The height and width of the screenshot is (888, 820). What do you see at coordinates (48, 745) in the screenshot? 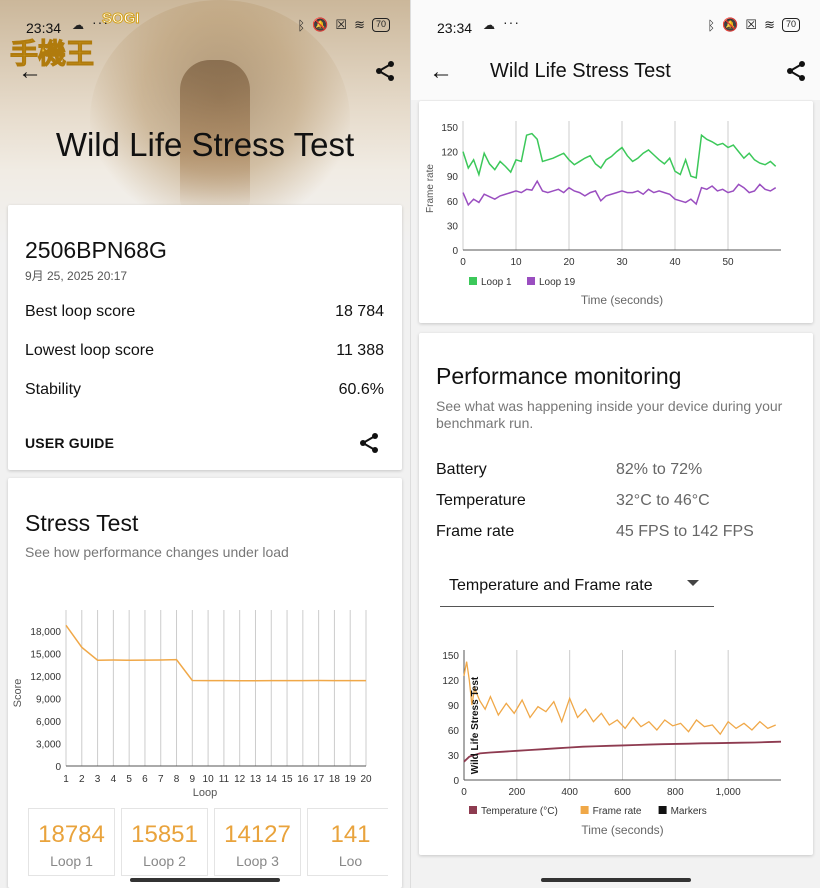
I see `y-tick-label: 3,000` at bounding box center [48, 745].